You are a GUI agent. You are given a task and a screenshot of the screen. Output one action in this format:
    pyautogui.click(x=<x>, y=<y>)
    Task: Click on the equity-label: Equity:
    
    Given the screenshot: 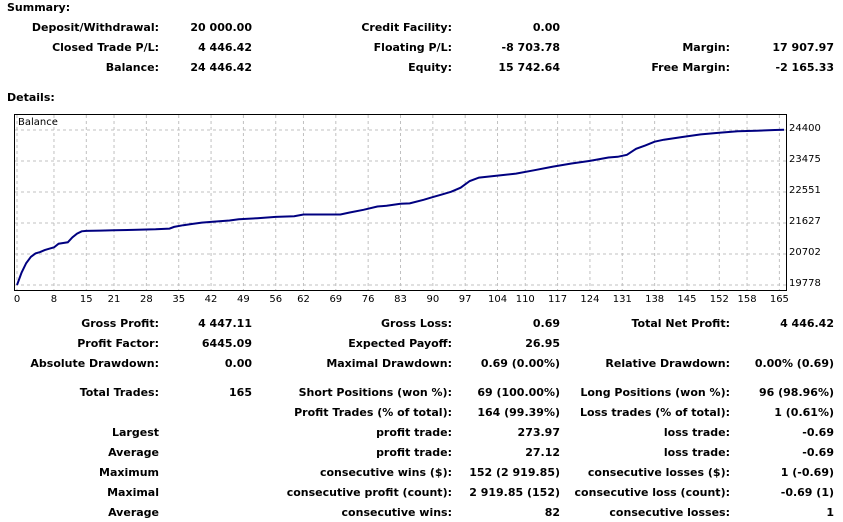 What is the action you would take?
    pyautogui.click(x=430, y=67)
    